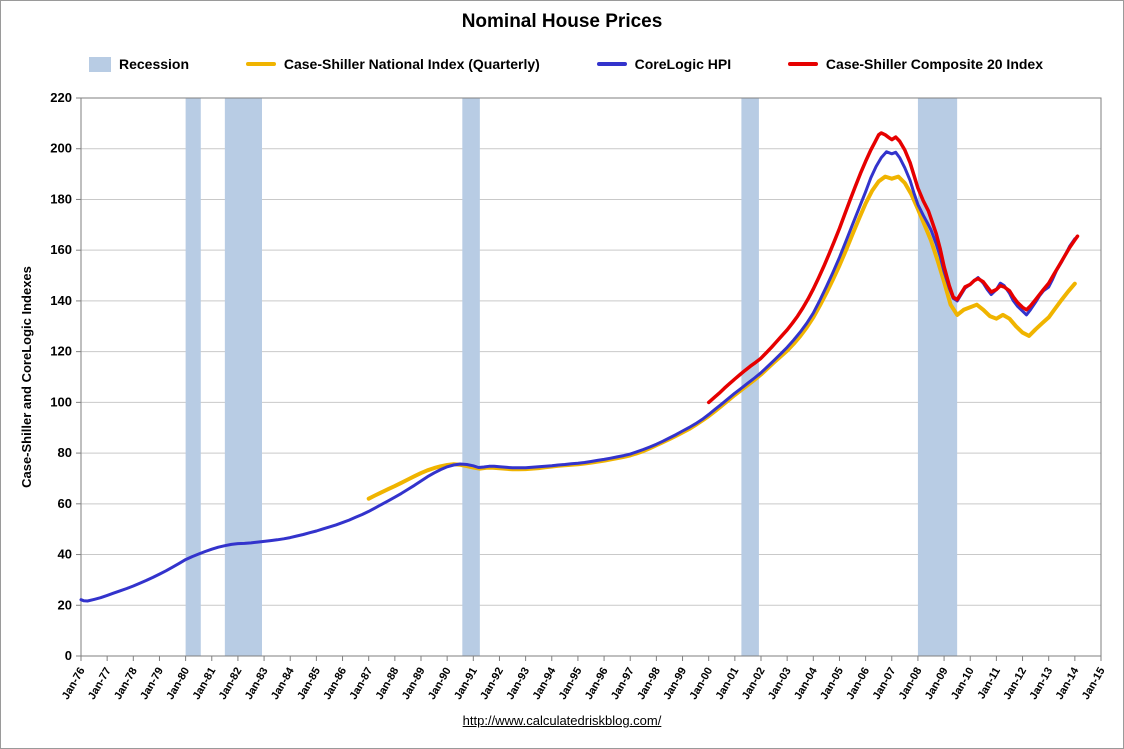 The width and height of the screenshot is (1124, 749). What do you see at coordinates (61, 300) in the screenshot?
I see `y-tick-label: 140` at bounding box center [61, 300].